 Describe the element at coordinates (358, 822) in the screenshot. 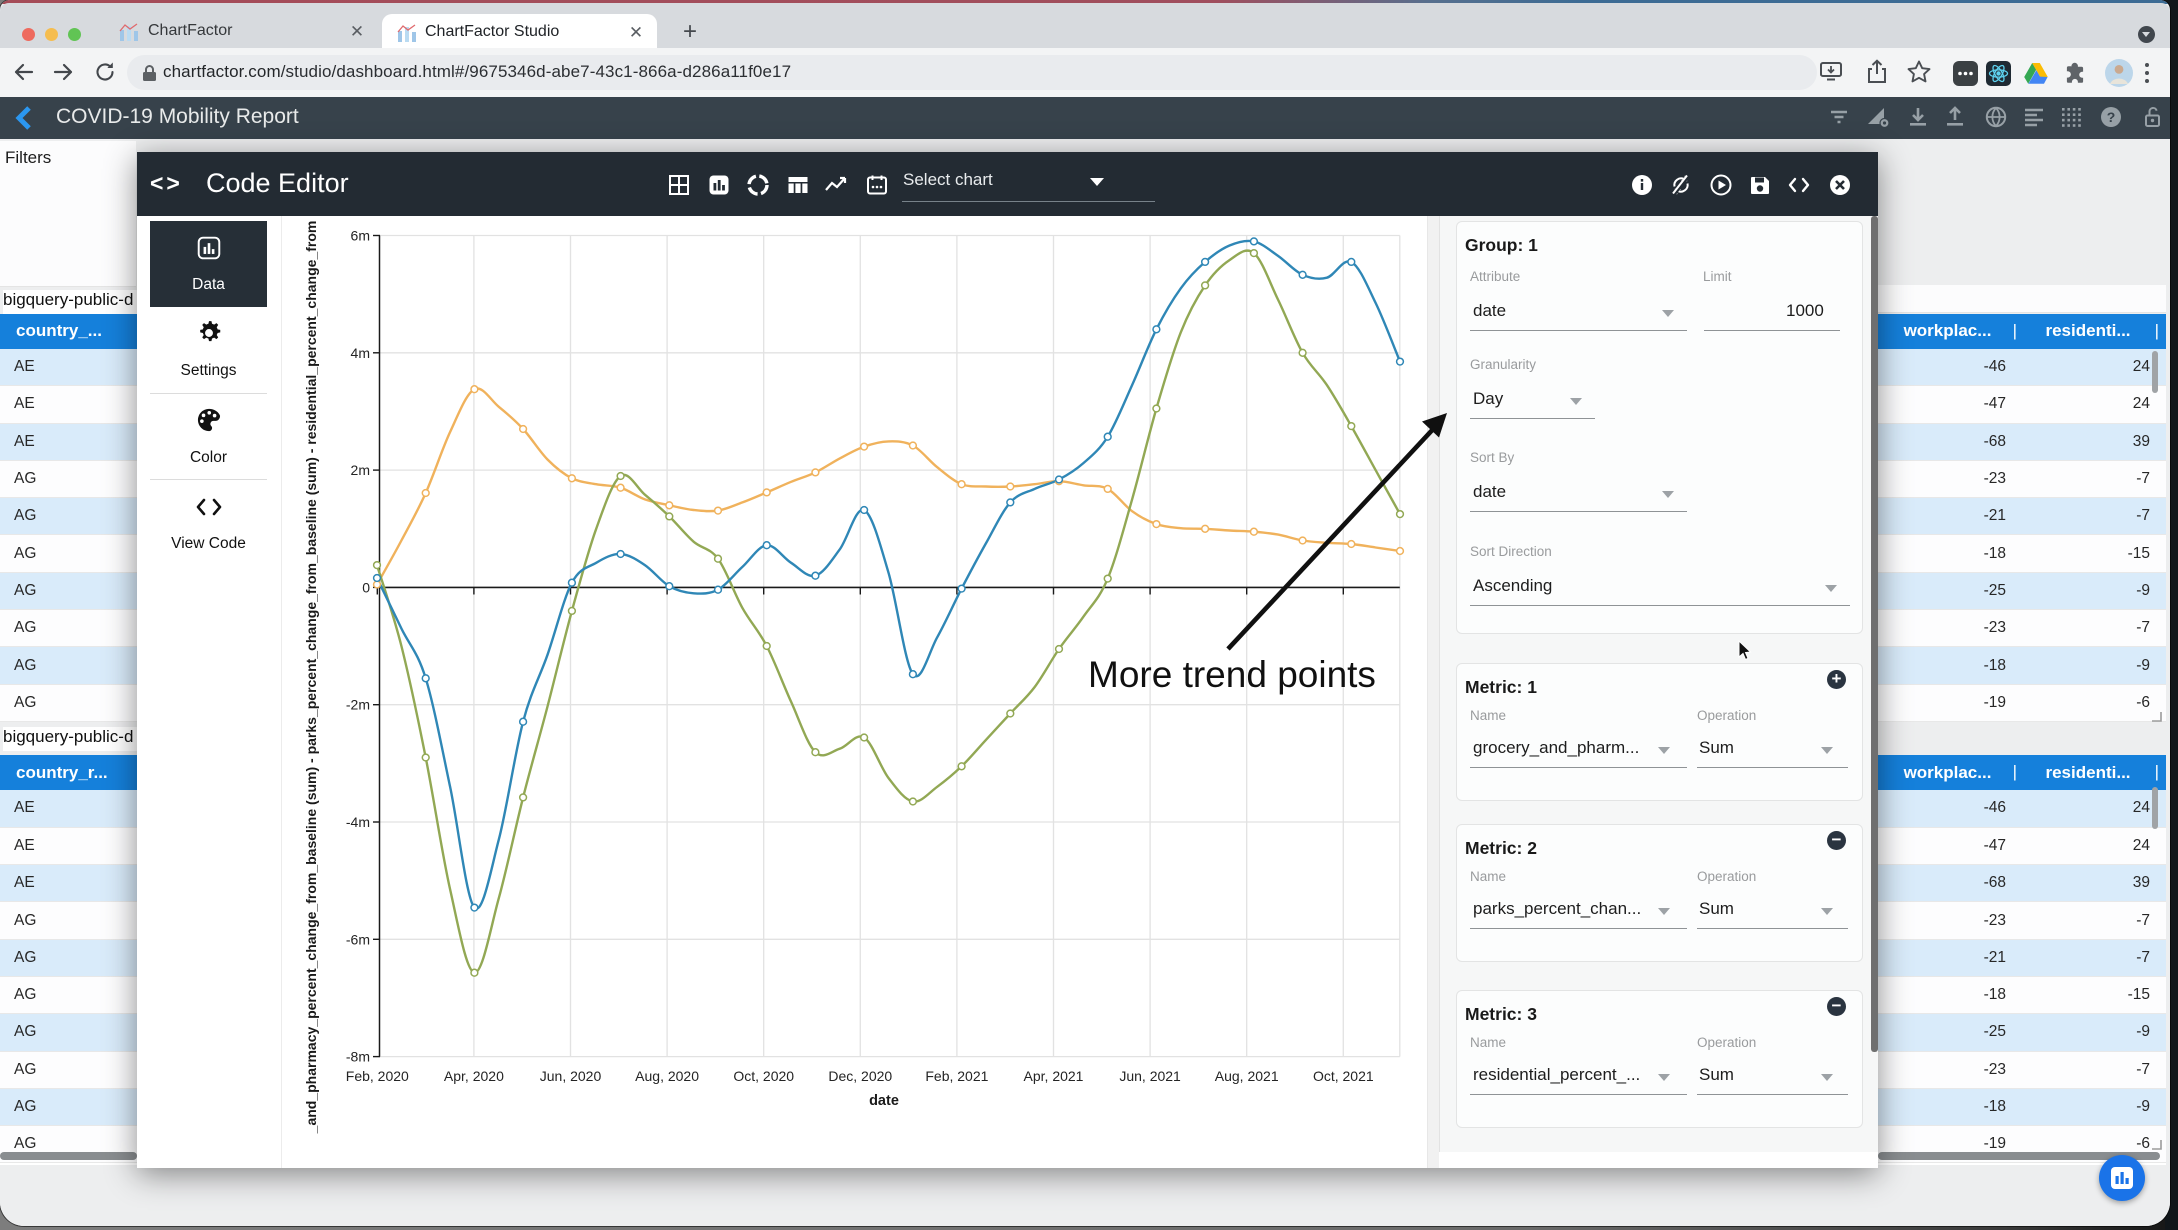

I see `svg-text: -4m` at that location.